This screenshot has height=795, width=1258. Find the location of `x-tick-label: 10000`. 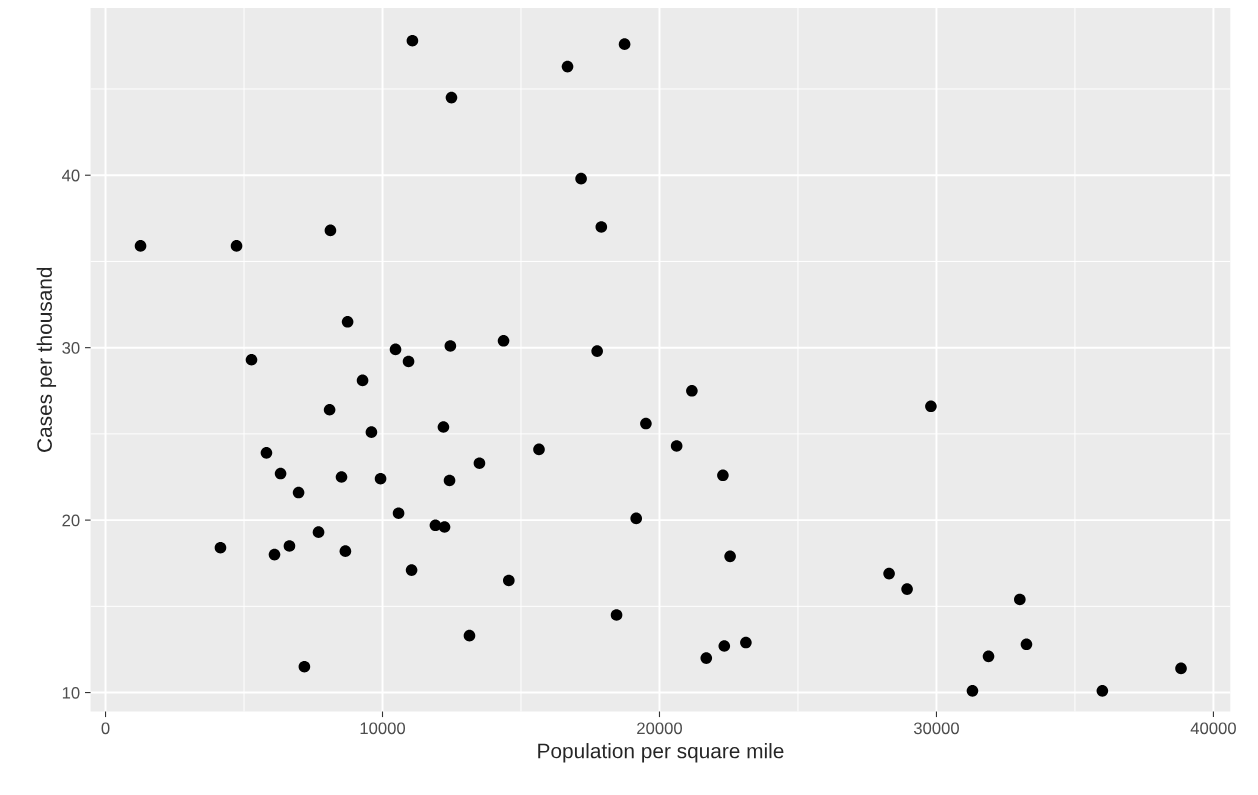

x-tick-label: 10000 is located at coordinates (383, 728).